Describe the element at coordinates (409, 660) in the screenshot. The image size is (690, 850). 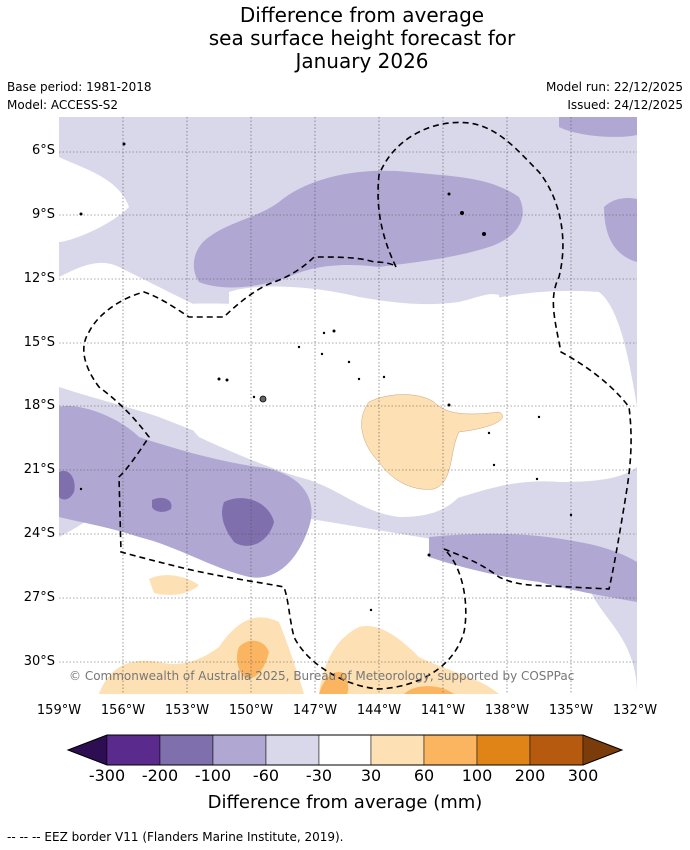
I see `positive-region-south` at that location.